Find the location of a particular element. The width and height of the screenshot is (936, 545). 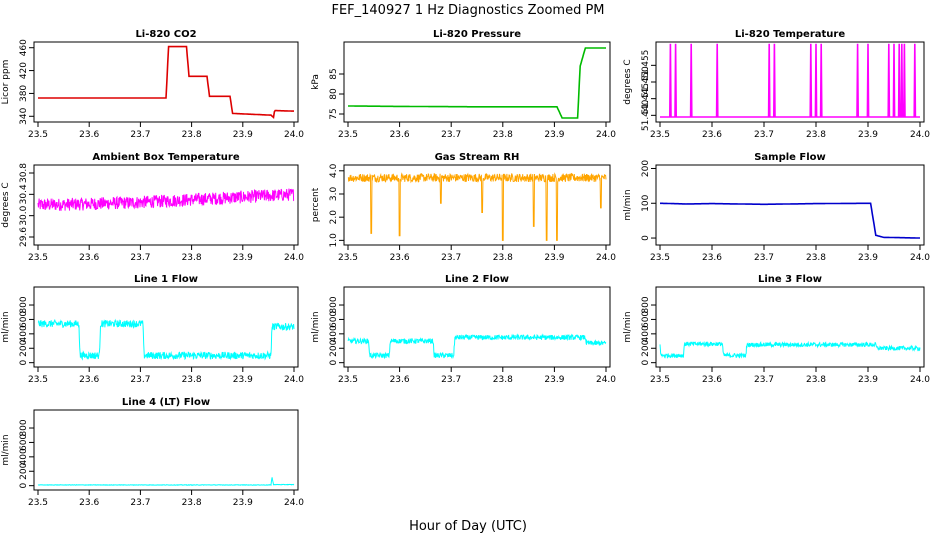

panel-title: Line 2 Flow is located at coordinates (477, 279).